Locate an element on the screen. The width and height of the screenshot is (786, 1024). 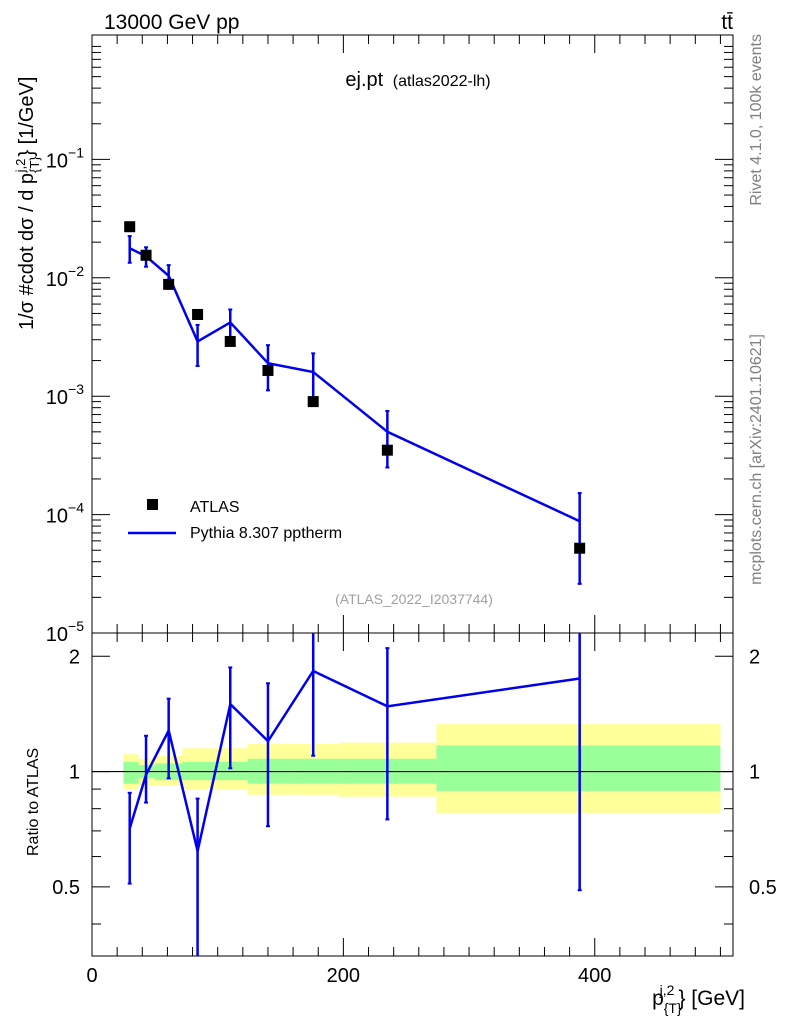
analysis-watermark: (ATLAS_2022_I2037744) is located at coordinates (414, 599).